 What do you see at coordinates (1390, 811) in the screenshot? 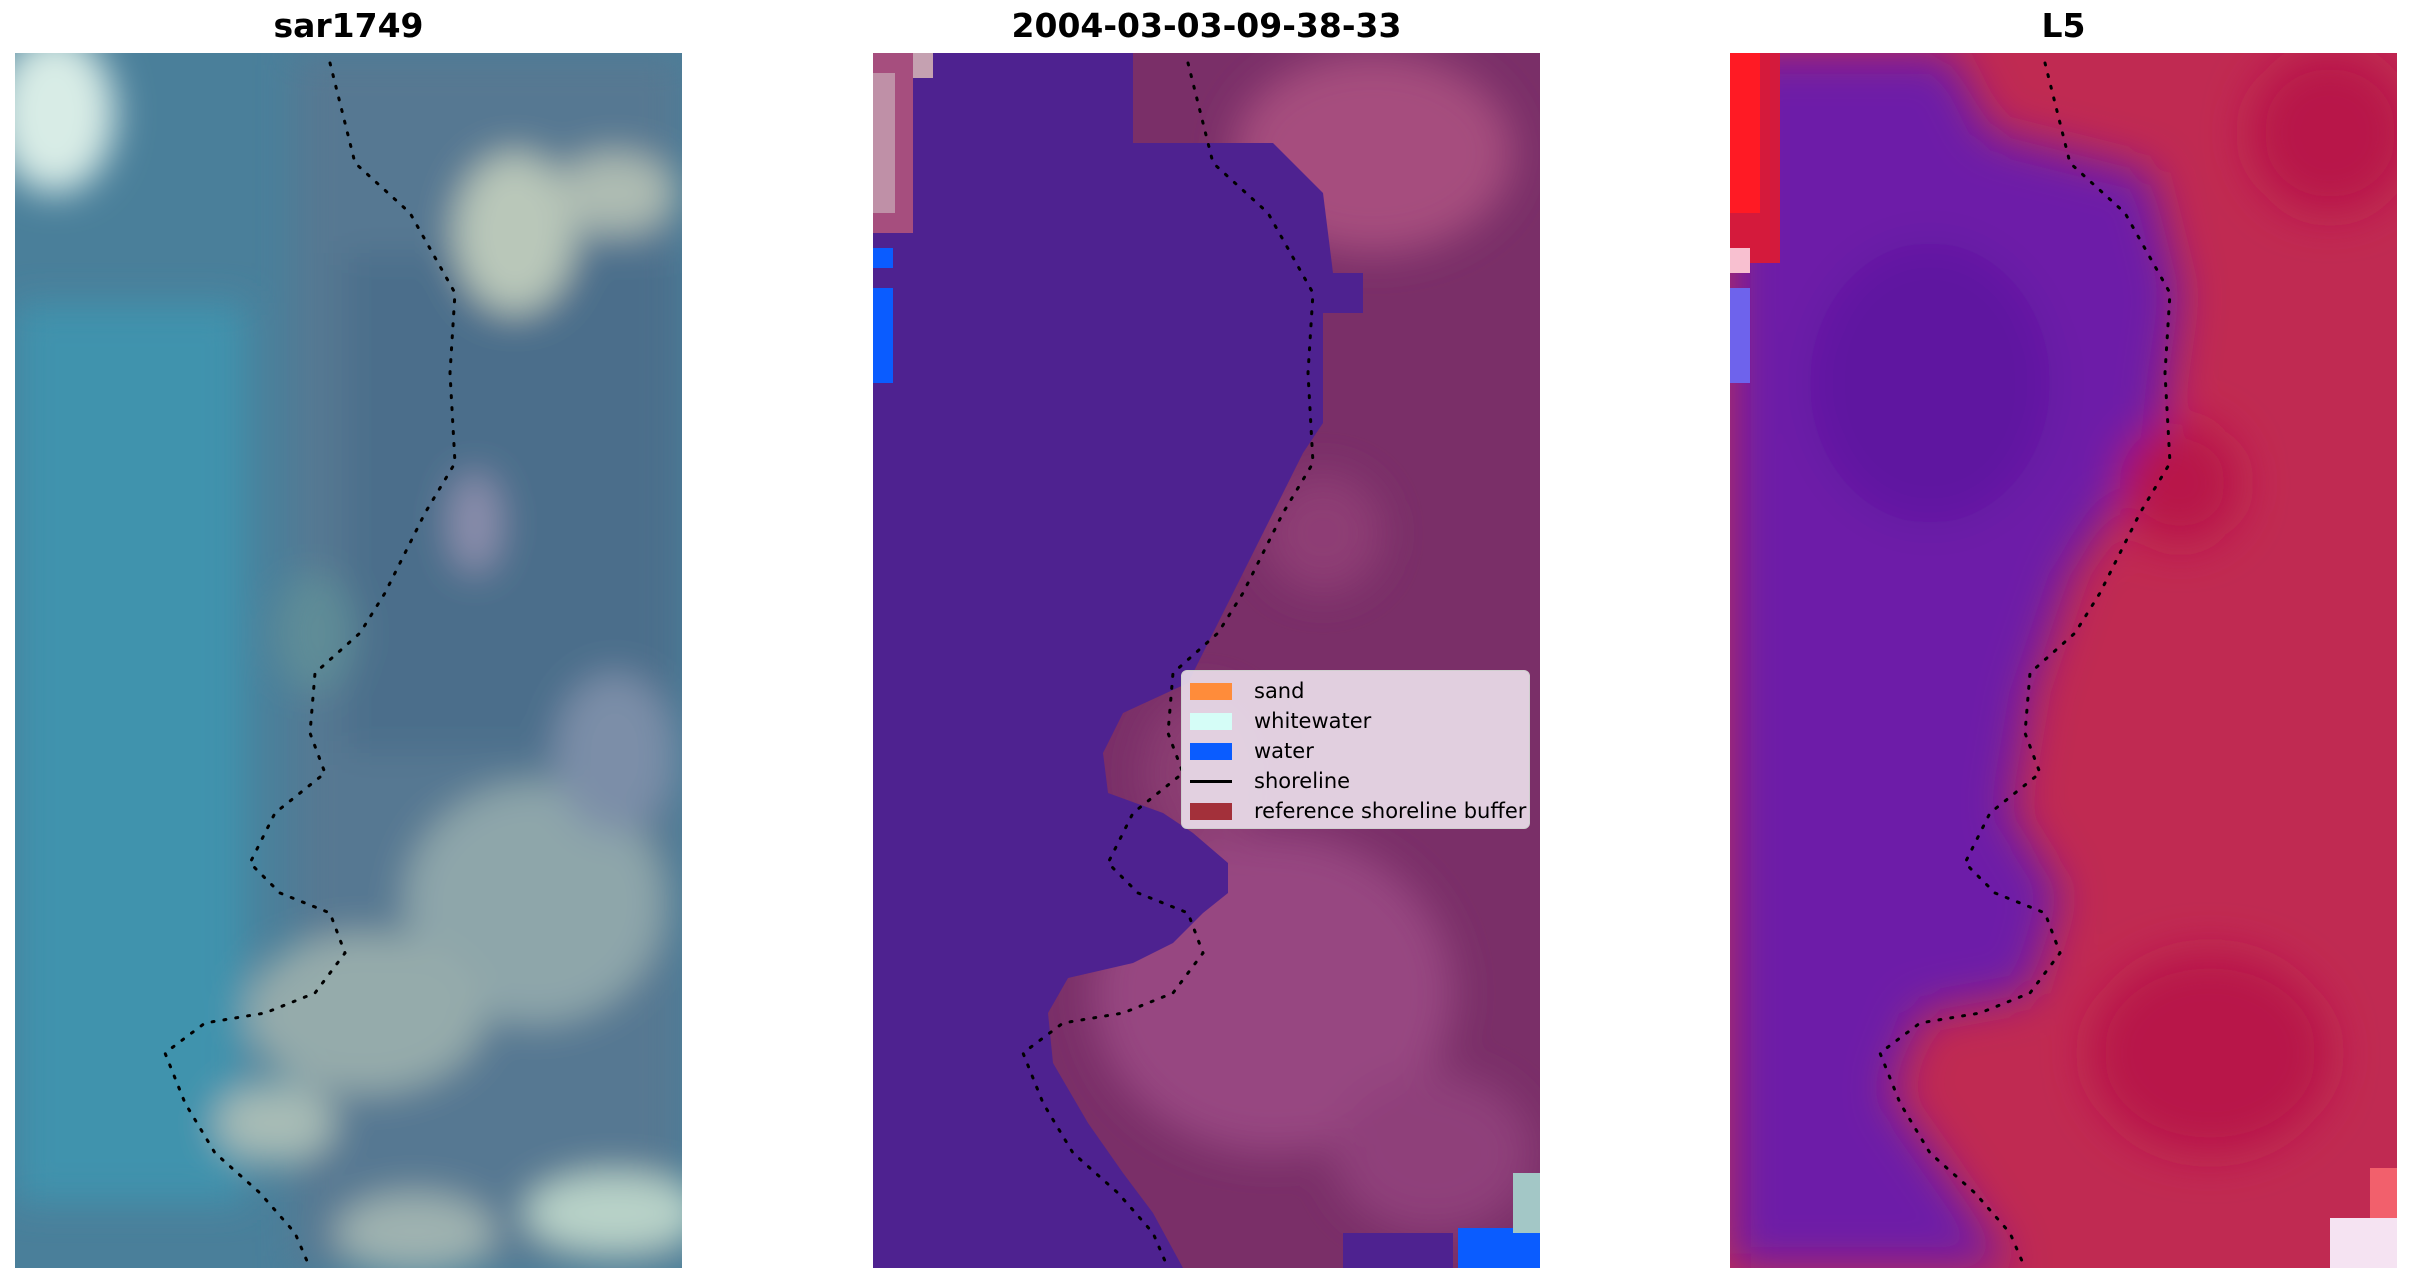
I see `legend-label: reference shoreline buffer` at bounding box center [1390, 811].